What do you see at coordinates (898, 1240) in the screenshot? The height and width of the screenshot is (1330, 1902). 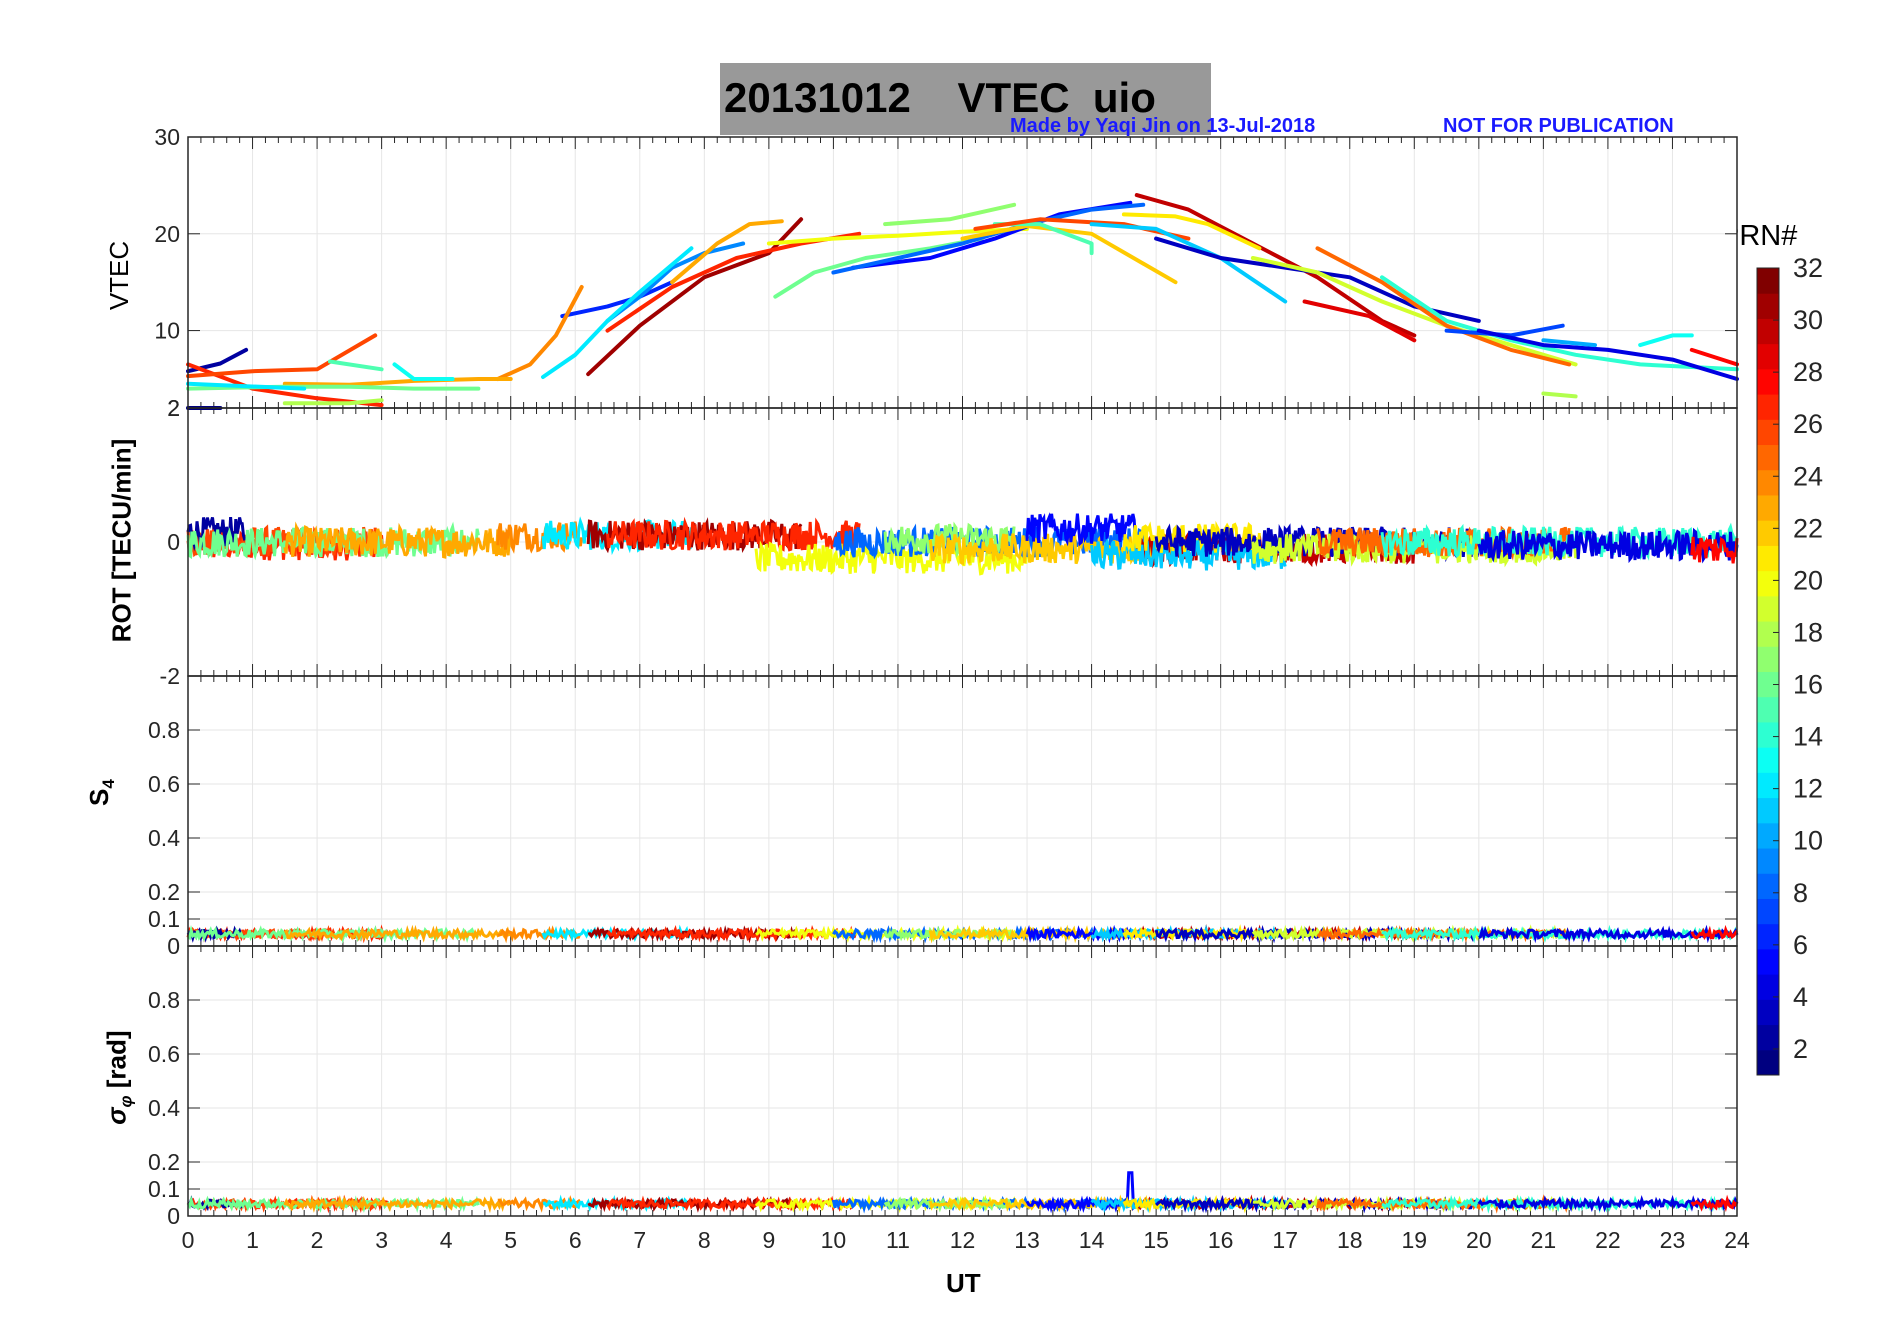 I see `x-tick-label: 11` at bounding box center [898, 1240].